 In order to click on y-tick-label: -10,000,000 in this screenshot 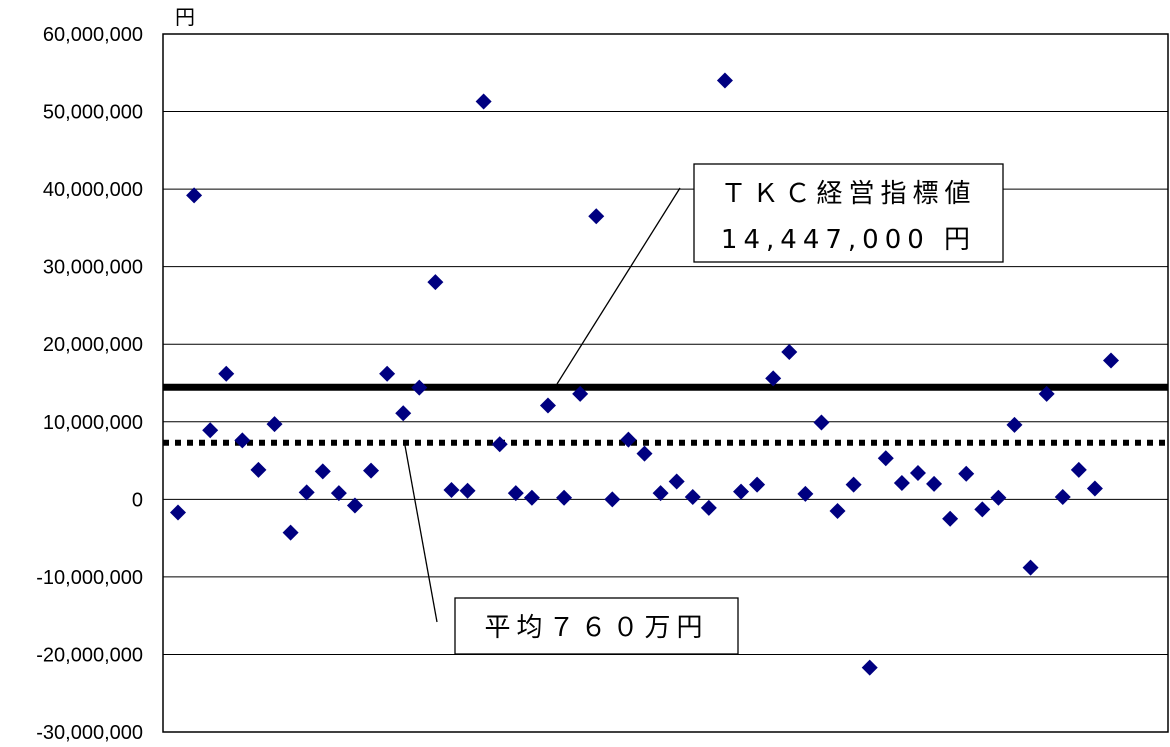, I will do `click(89, 578)`.